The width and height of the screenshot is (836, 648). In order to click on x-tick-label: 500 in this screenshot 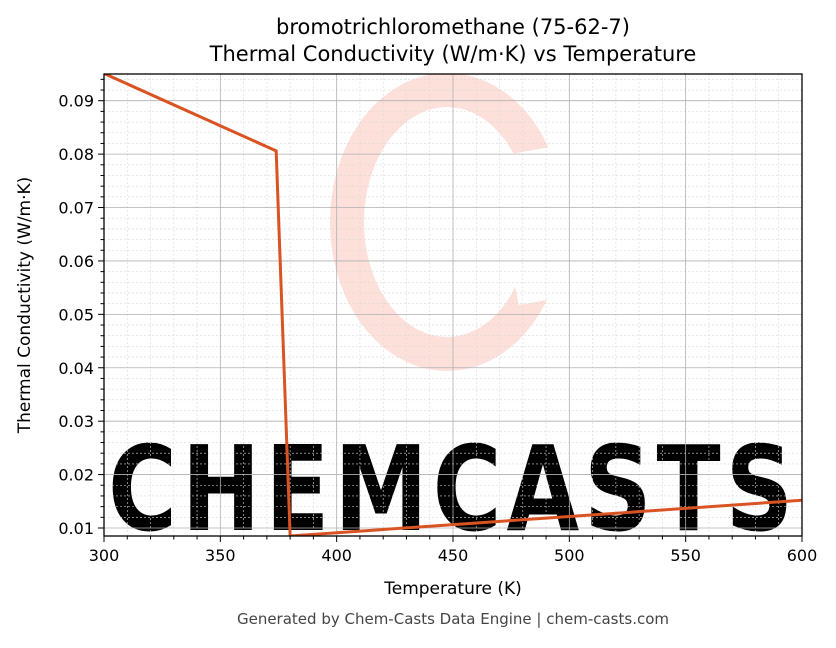, I will do `click(569, 555)`.